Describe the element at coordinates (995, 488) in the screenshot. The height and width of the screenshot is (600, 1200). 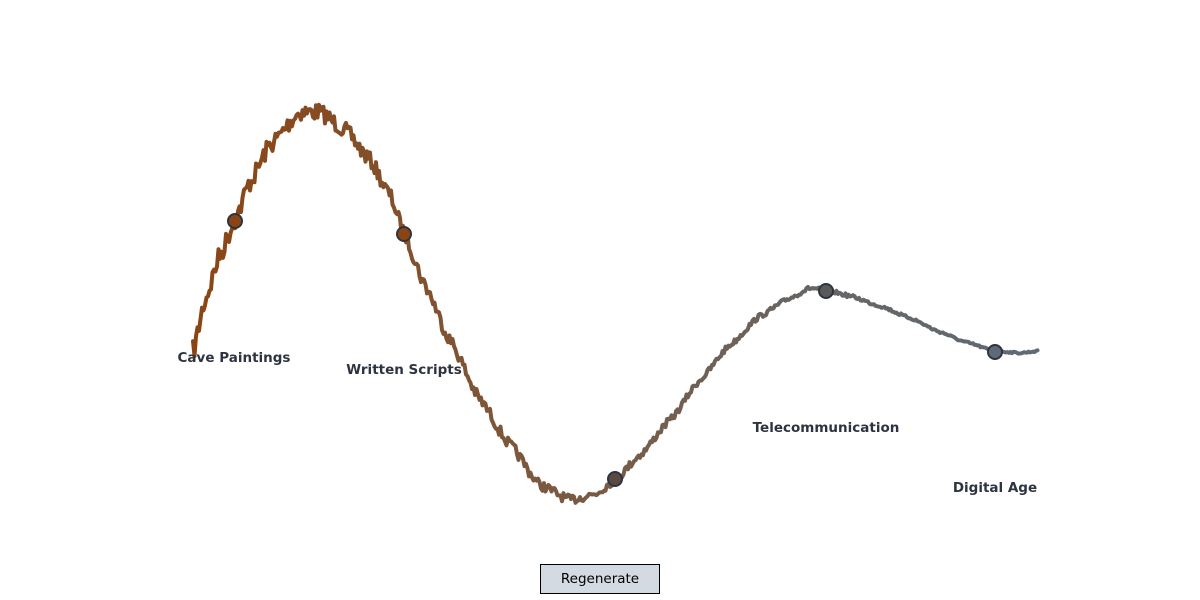
I see `milestone-label-digital-age: Digital Age` at that location.